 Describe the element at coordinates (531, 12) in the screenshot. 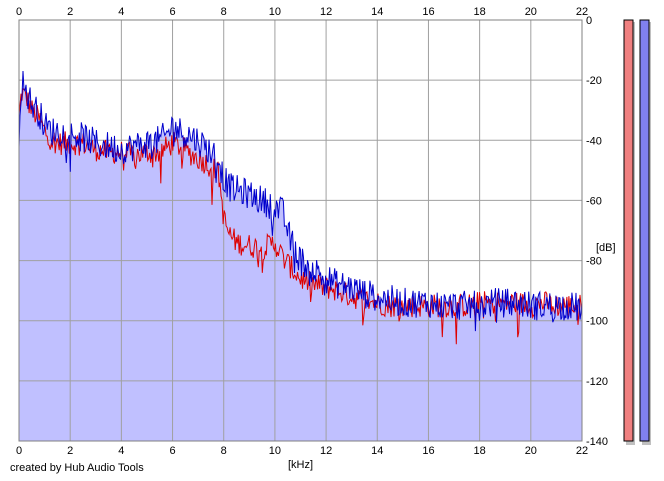

I see `x-tick-label-top: 20` at that location.